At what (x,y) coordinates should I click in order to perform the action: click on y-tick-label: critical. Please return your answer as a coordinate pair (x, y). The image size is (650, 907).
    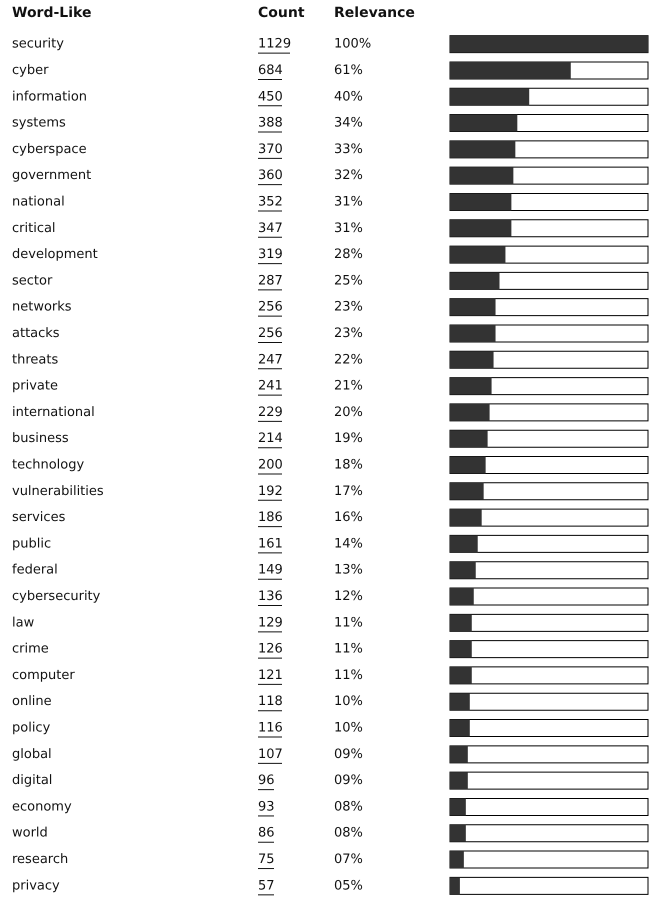
    Looking at the image, I should click on (34, 228).